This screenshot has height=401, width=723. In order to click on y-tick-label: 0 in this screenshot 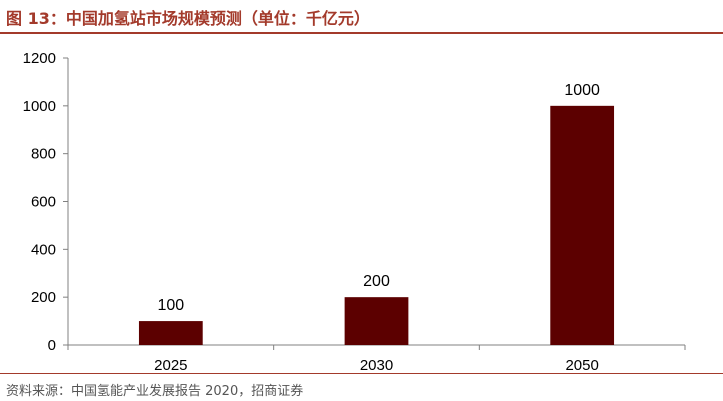, I will do `click(52, 345)`.